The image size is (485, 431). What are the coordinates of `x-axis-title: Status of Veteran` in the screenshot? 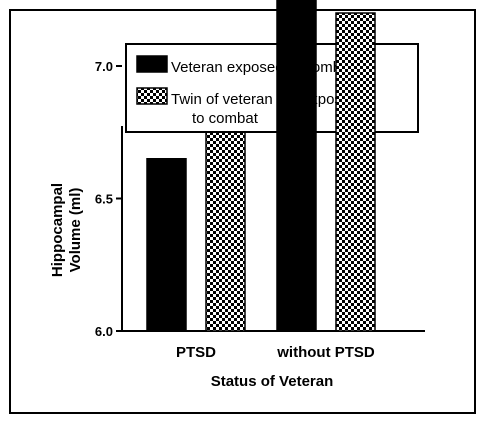 It's located at (272, 381).